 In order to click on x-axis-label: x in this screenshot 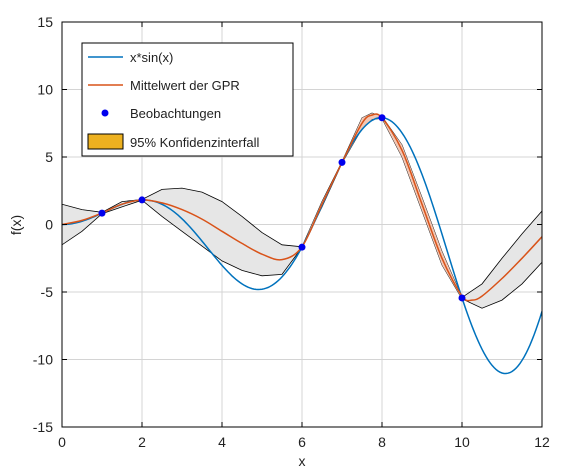, I will do `click(302, 459)`.